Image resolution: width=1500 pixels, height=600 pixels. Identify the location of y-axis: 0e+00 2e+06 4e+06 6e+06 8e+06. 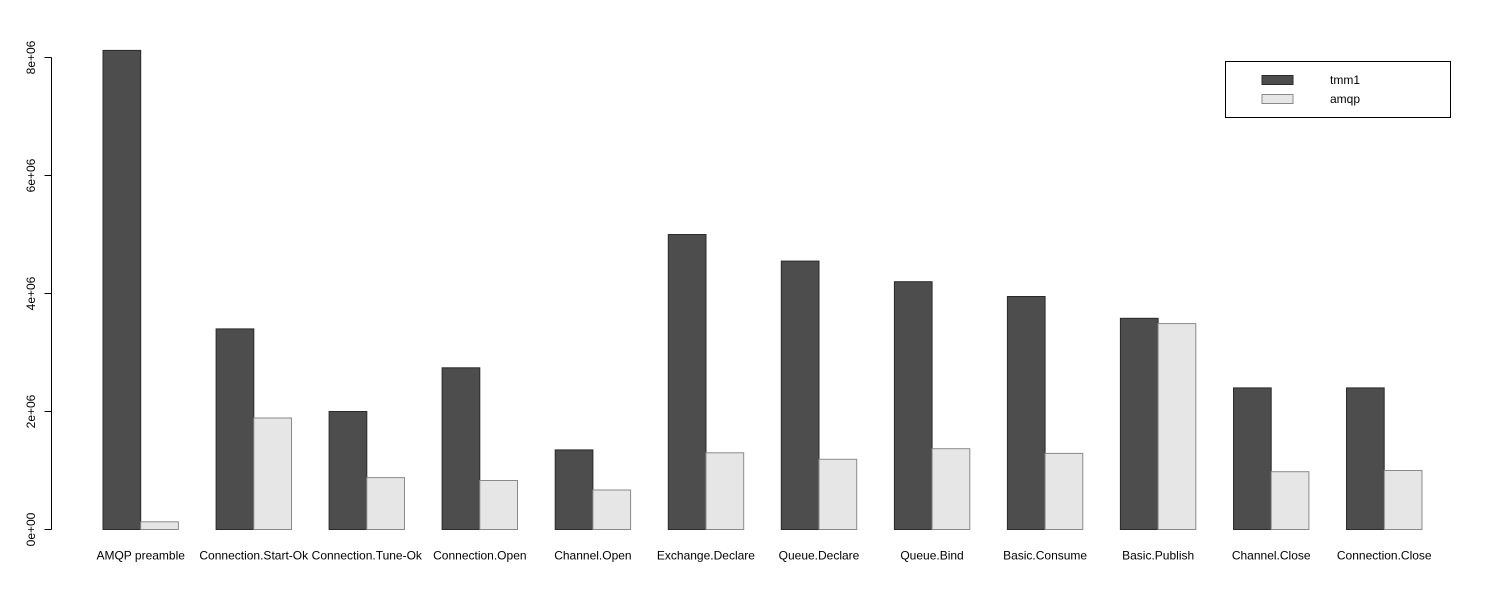
(38, 293).